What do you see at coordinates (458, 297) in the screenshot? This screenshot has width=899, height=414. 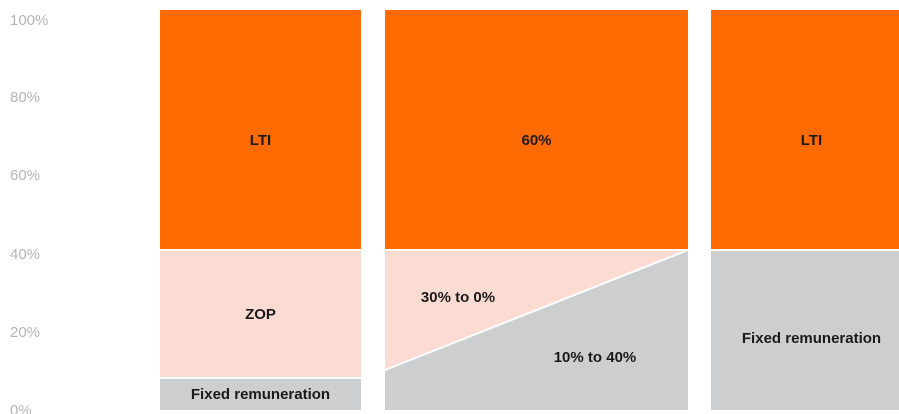 I see `segment-label: 30% to 0%` at bounding box center [458, 297].